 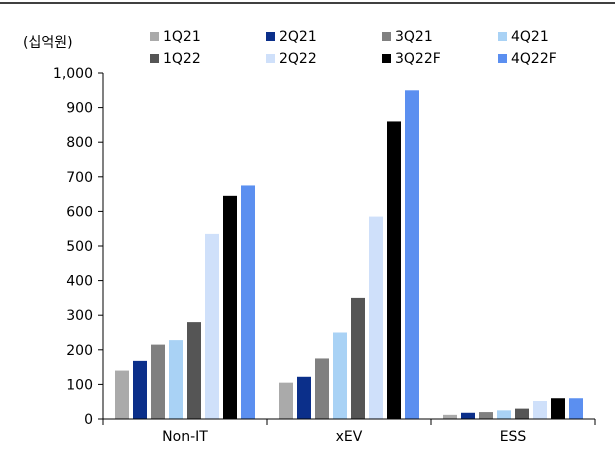 I want to click on bar-non-it-3q22f, so click(x=230, y=307).